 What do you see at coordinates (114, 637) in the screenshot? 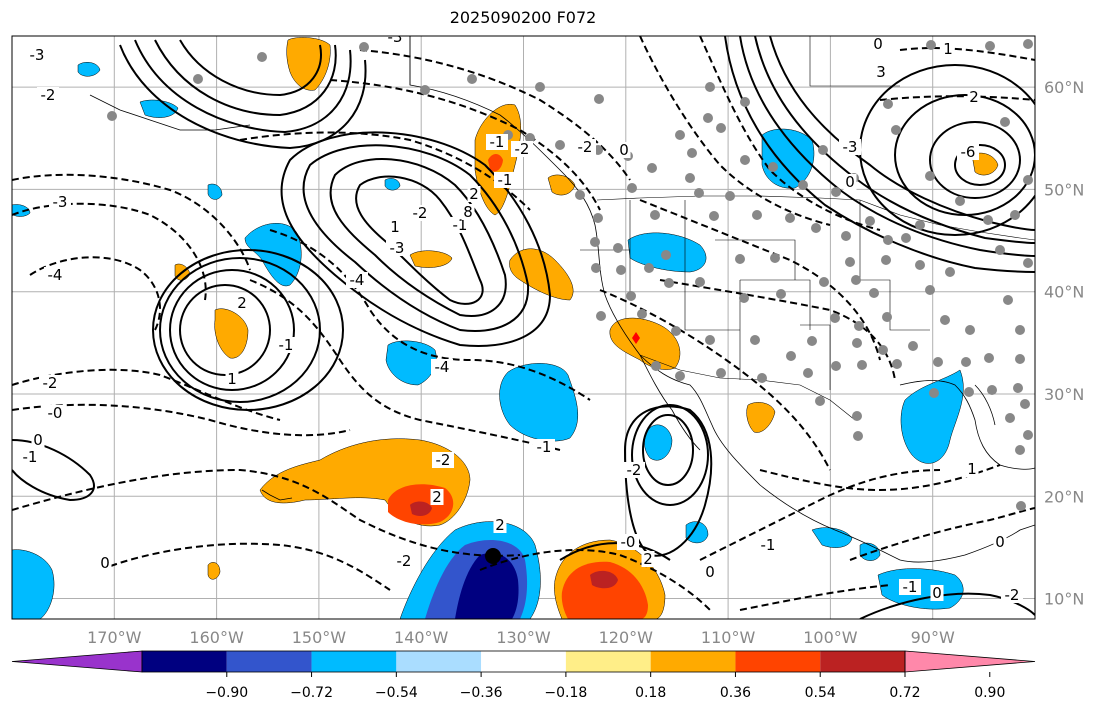
I see `lon-tick-label: 170°W` at bounding box center [114, 637].